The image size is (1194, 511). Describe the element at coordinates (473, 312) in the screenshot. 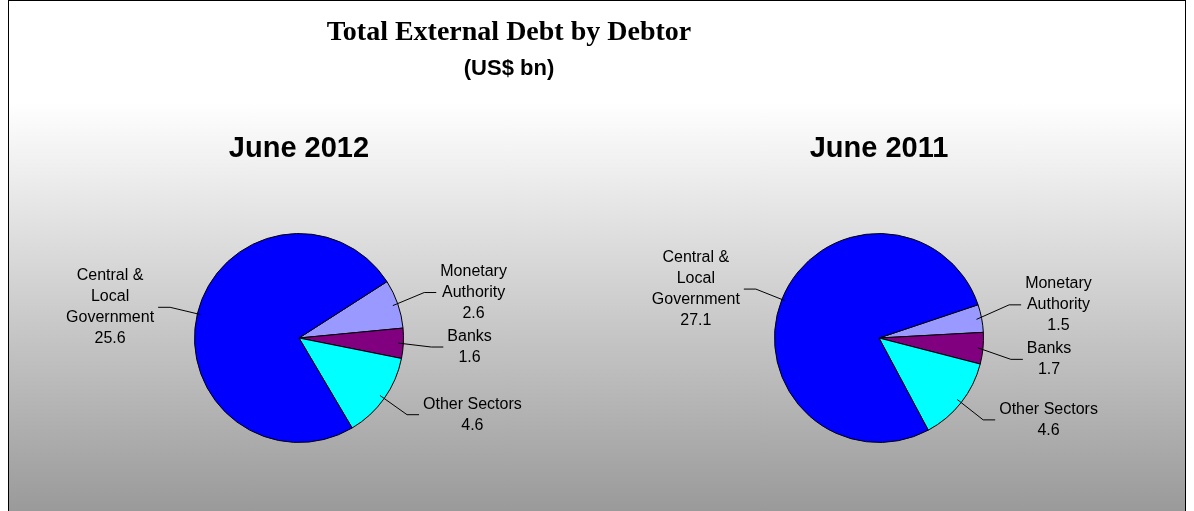

I see `data-label: 2.6` at that location.